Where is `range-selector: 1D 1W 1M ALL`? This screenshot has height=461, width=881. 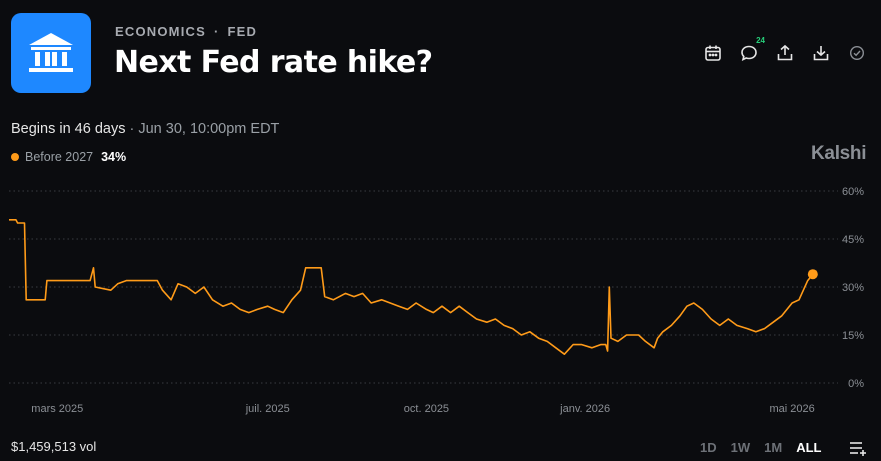 range-selector: 1D 1W 1M ALL is located at coordinates (760, 447).